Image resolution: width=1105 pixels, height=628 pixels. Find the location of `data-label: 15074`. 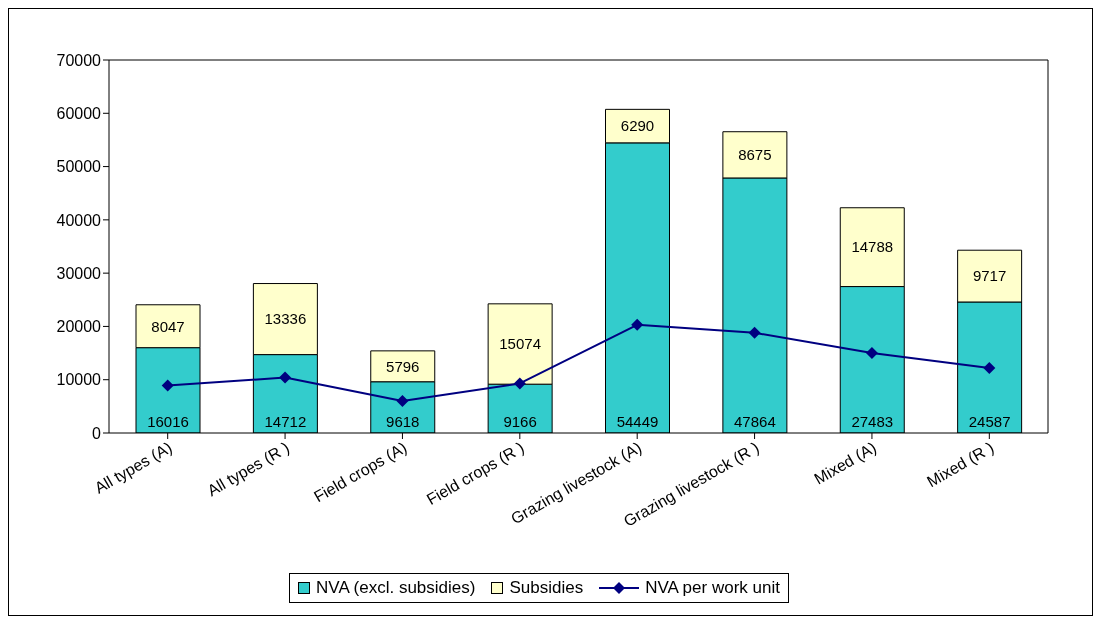

data-label: 15074 is located at coordinates (520, 344).